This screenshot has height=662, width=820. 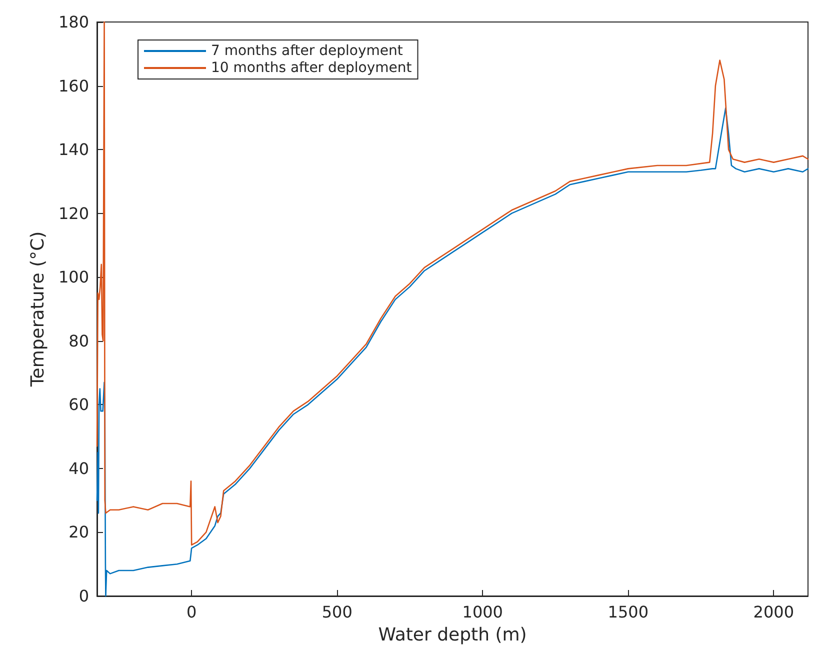 What do you see at coordinates (78, 340) in the screenshot?
I see `y-tick-label: 80` at bounding box center [78, 340].